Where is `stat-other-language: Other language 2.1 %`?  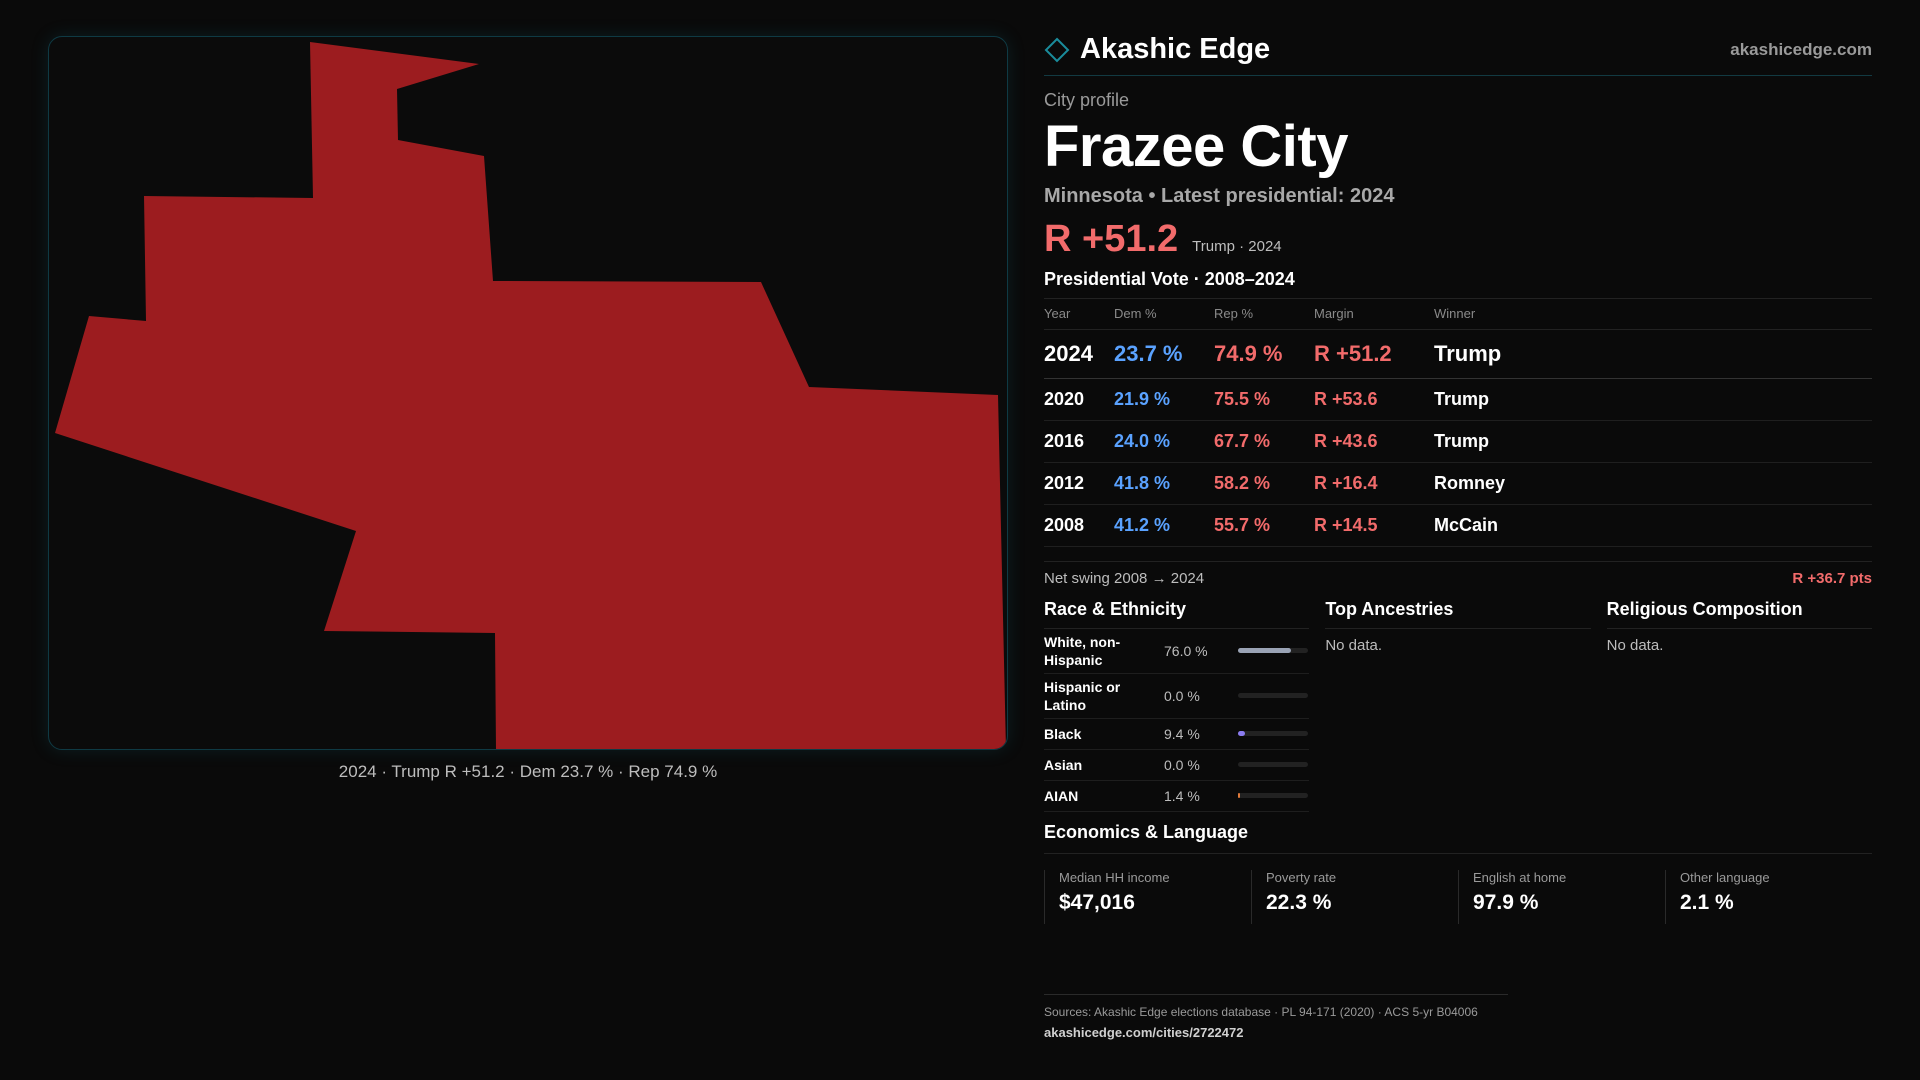 stat-other-language: Other language 2.1 % is located at coordinates (1768, 896).